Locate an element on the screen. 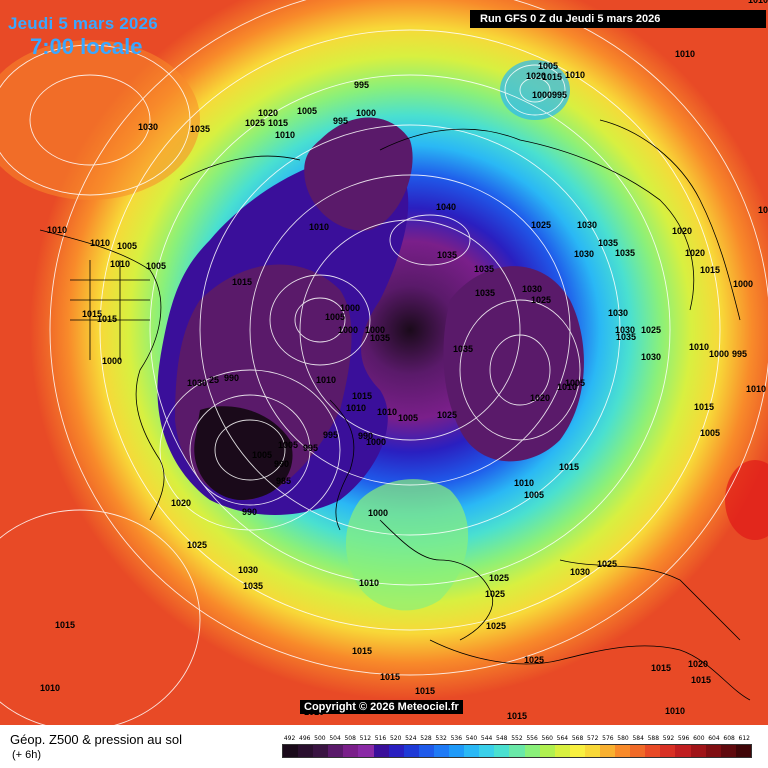 The image size is (768, 768). colorbar-tick: 584 is located at coordinates (638, 738).